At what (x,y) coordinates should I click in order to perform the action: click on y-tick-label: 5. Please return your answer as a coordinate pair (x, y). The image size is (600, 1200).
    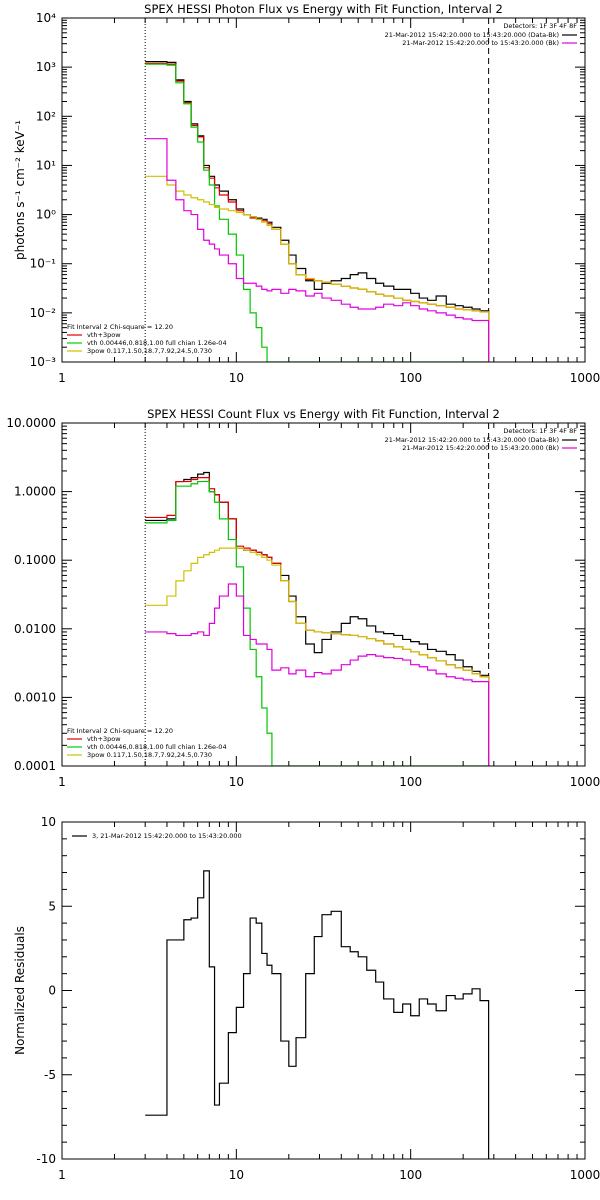
    Looking at the image, I should click on (52, 906).